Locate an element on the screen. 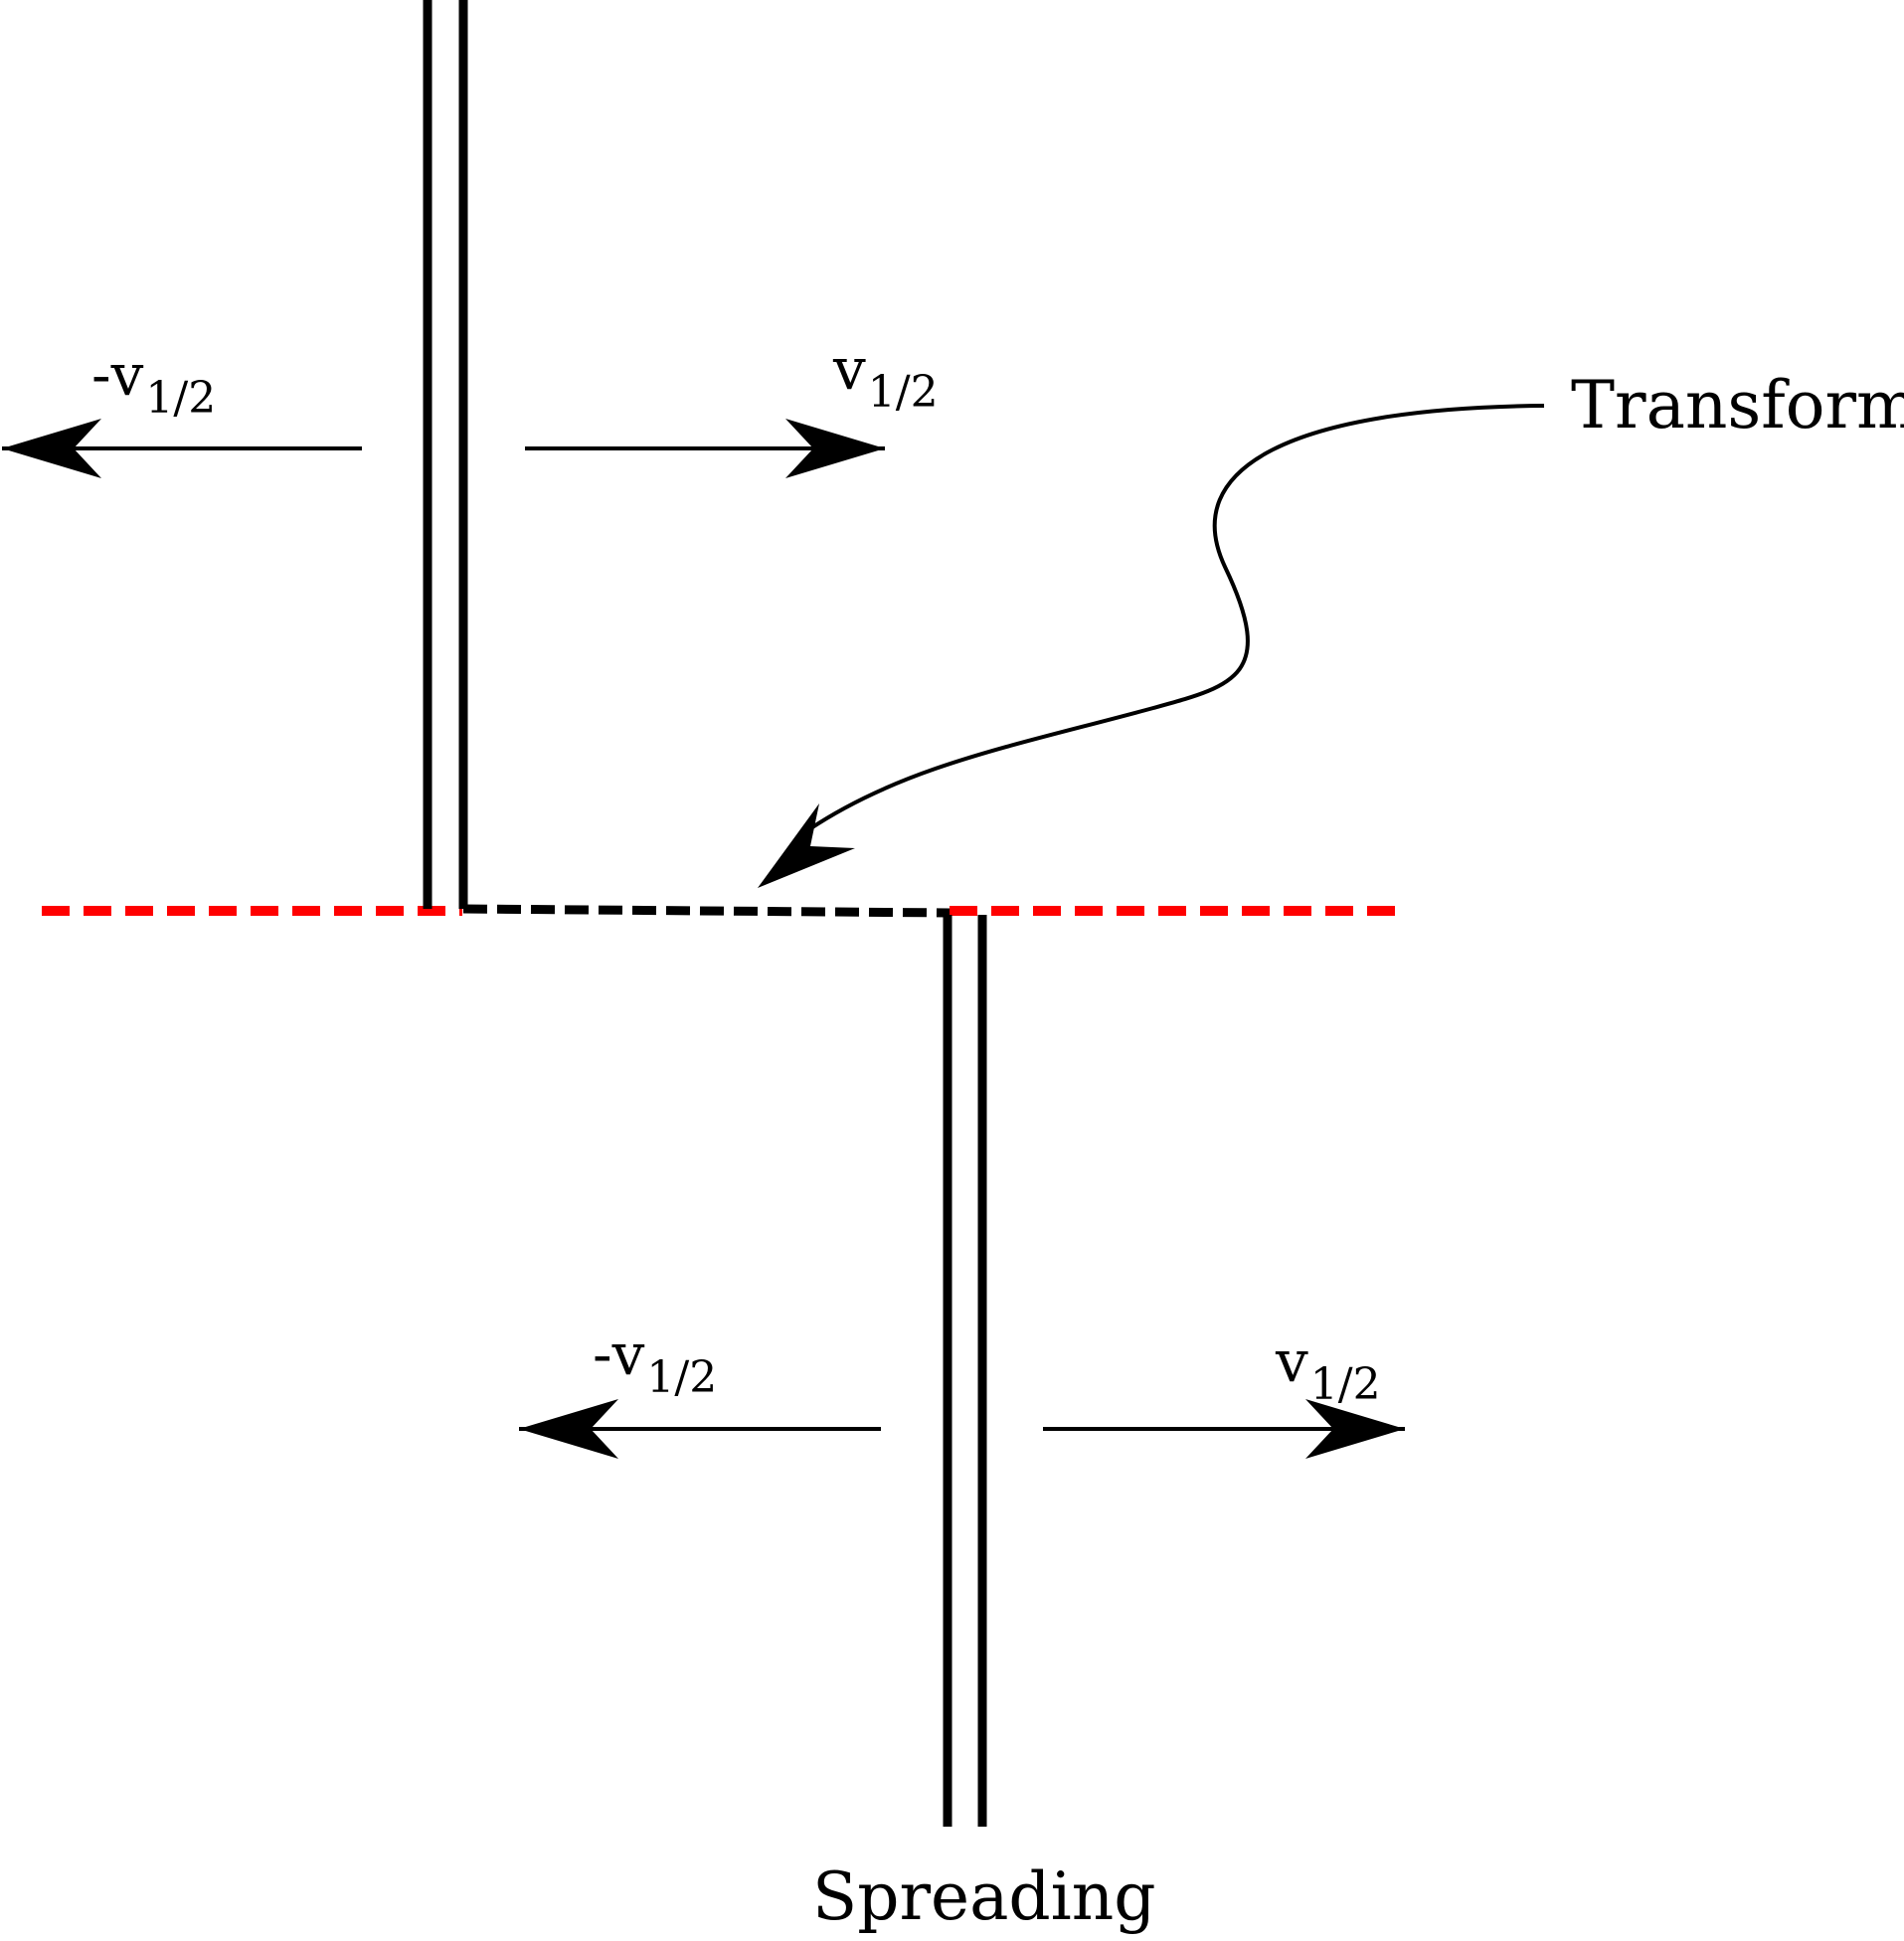  transform-label: Transform is located at coordinates (1737, 405).